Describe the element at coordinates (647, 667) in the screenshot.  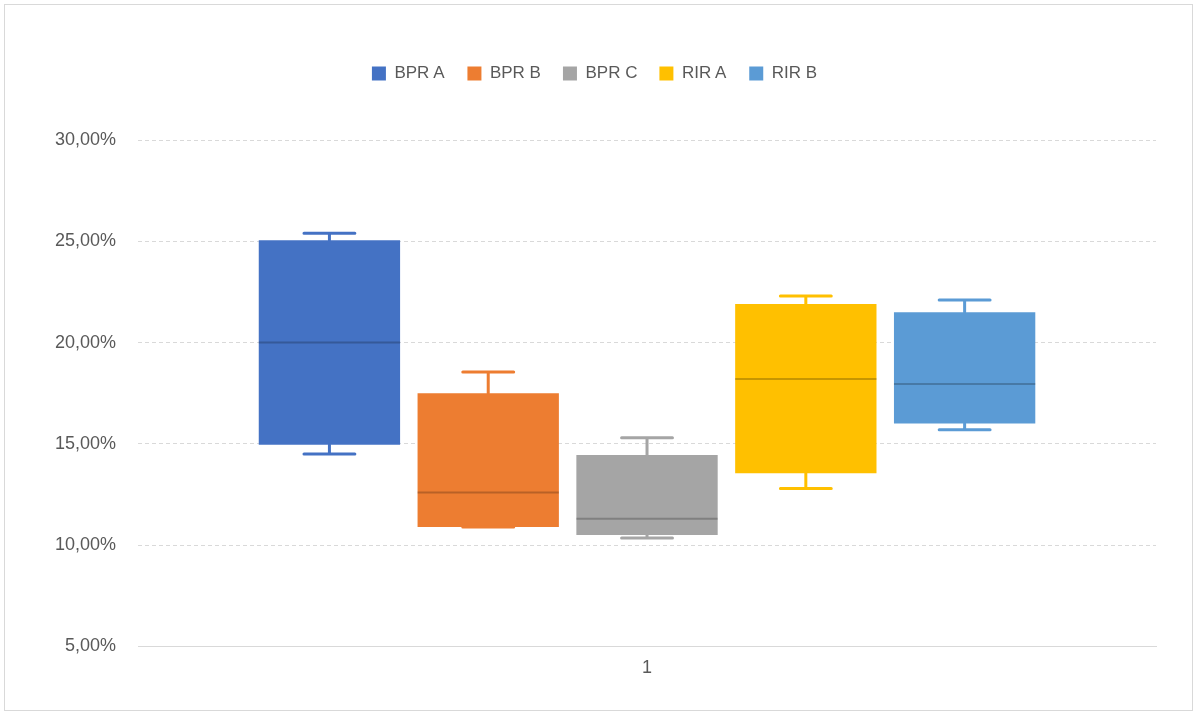
I see `x-tick-label: 1` at that location.